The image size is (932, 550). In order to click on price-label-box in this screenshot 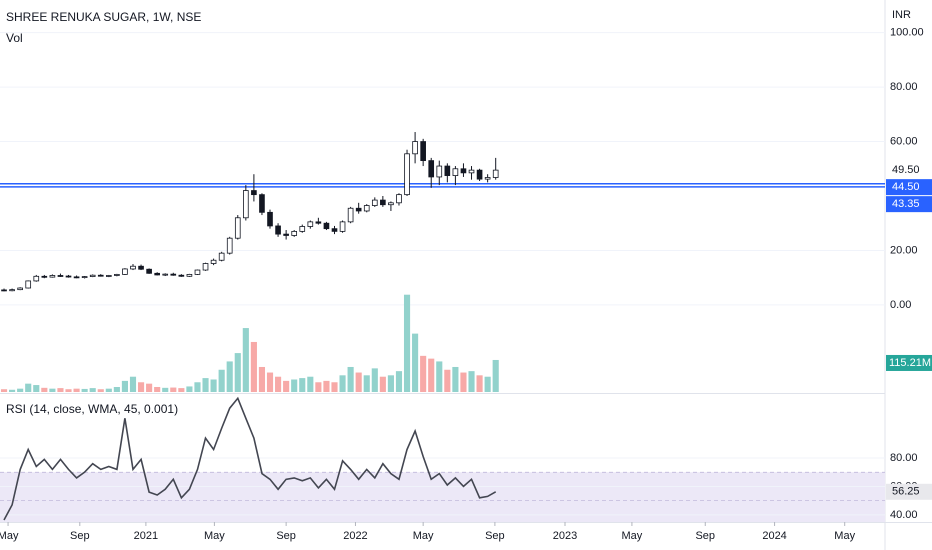, I will do `click(909, 187)`.